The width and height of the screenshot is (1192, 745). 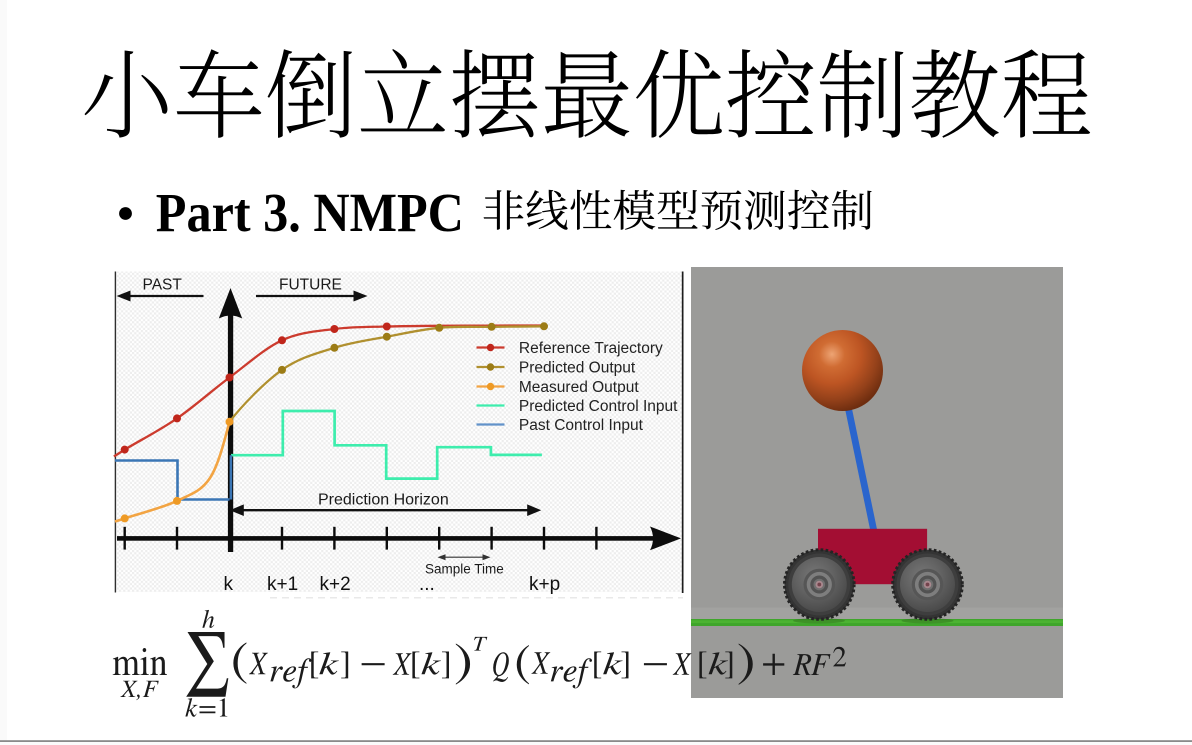 I want to click on svg-text: k+1, so click(x=282, y=584).